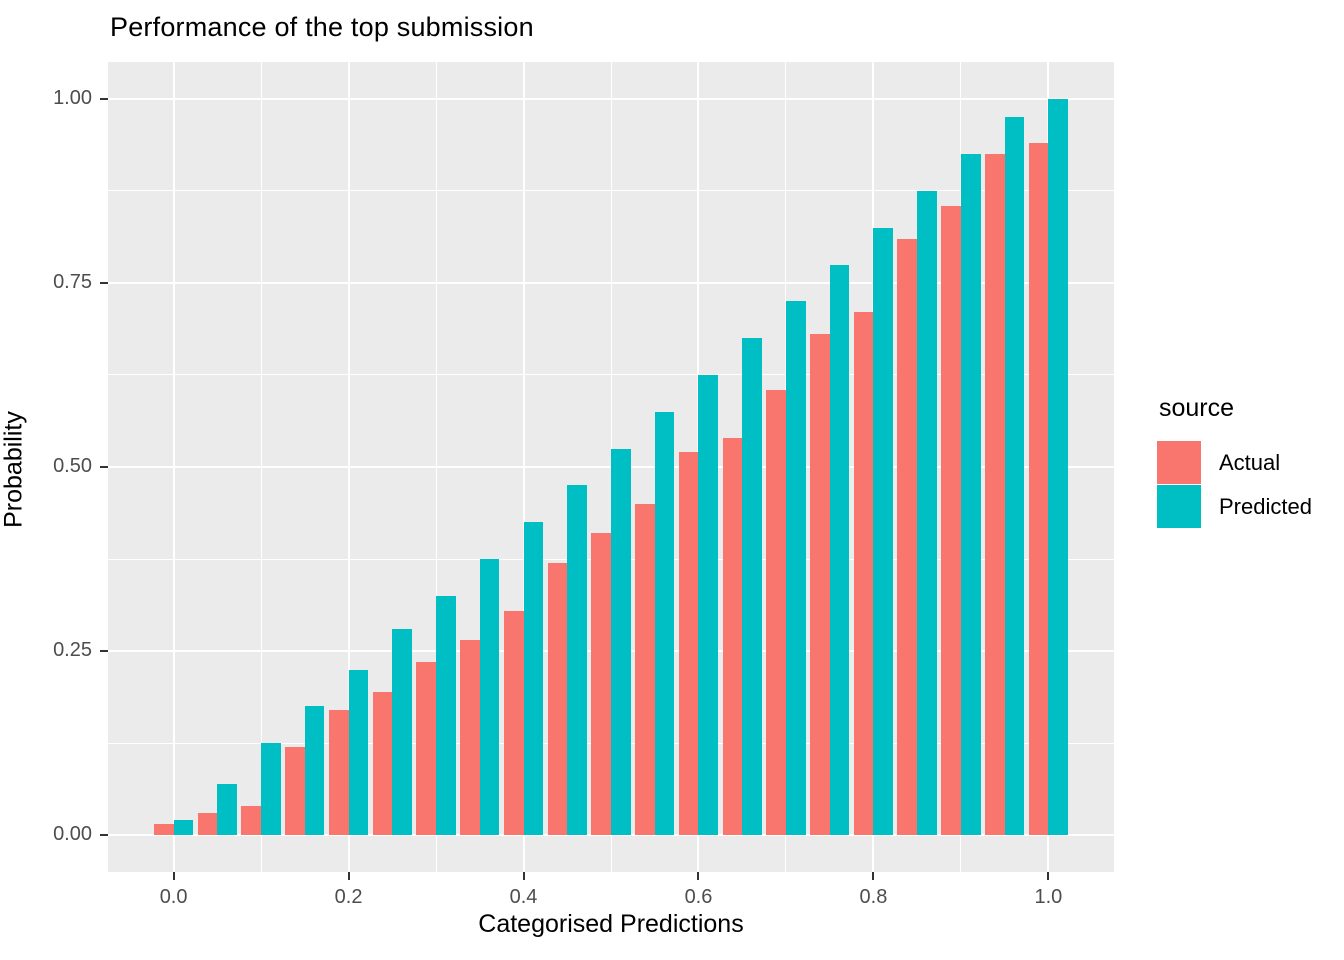 Image resolution: width=1344 pixels, height=960 pixels. I want to click on legend-item-actual: Actual, so click(1247, 463).